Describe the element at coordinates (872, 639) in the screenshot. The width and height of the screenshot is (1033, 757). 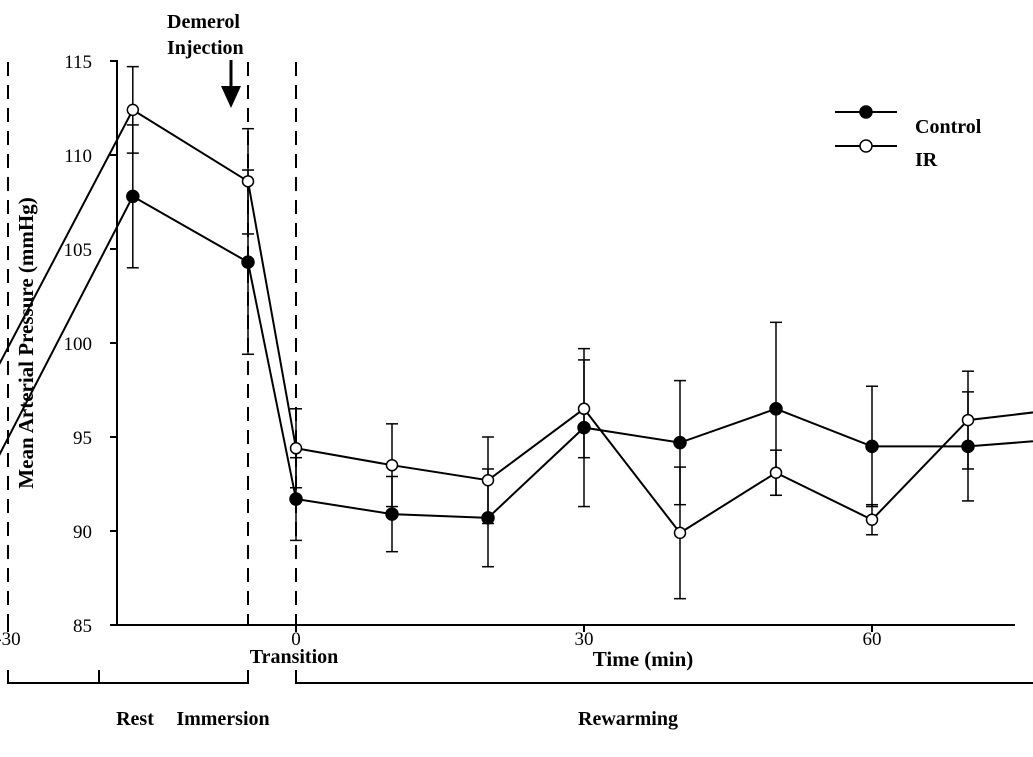
I see `x-tick-label: 60` at that location.